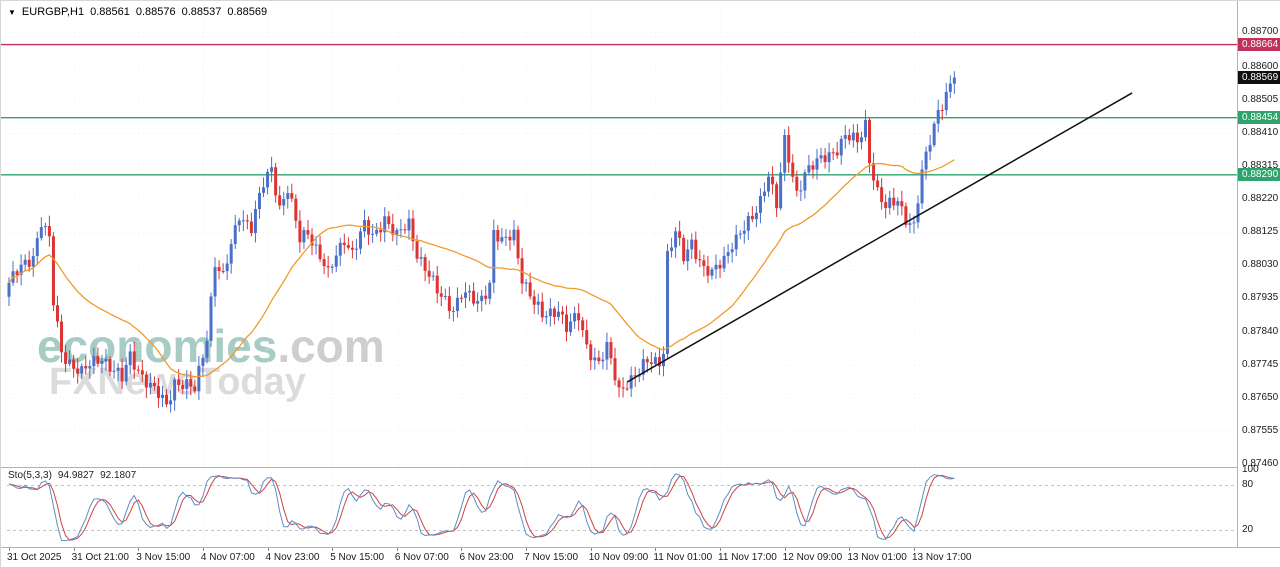  What do you see at coordinates (640, 547) in the screenshot?
I see `time-axis-divider` at bounding box center [640, 547].